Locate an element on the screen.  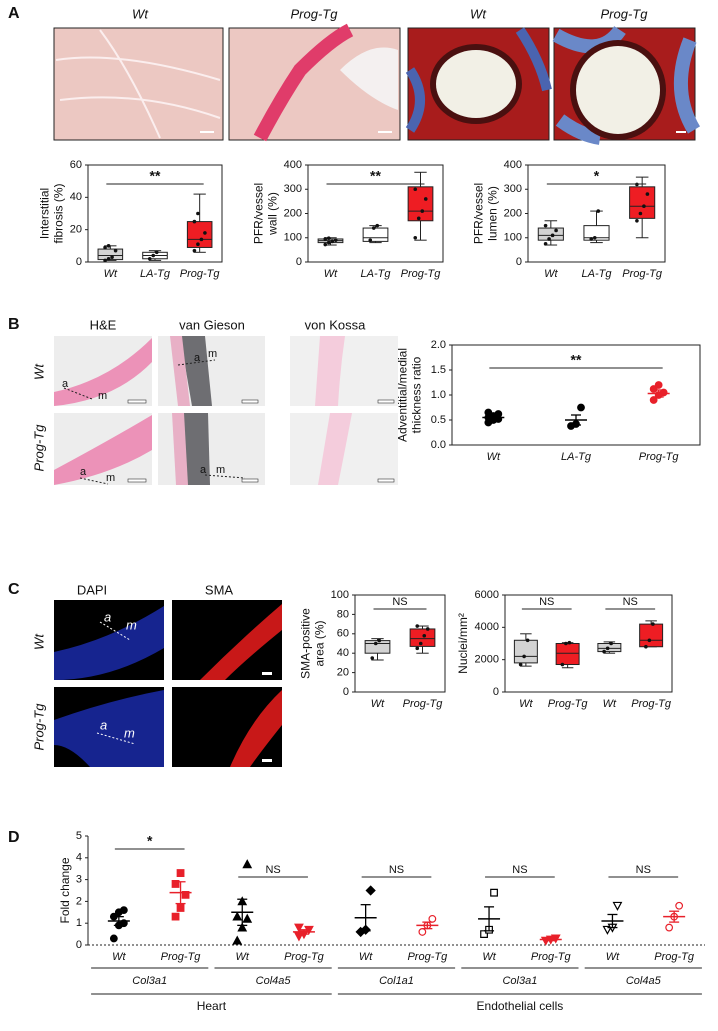
y-axis-label: thickness ratio is located at coordinates (416, 394).